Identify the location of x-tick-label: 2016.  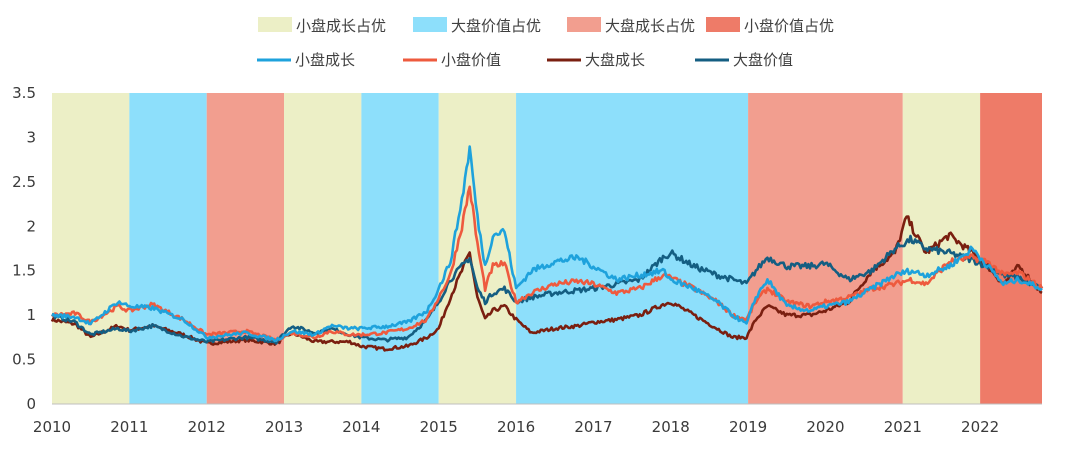
(516, 427).